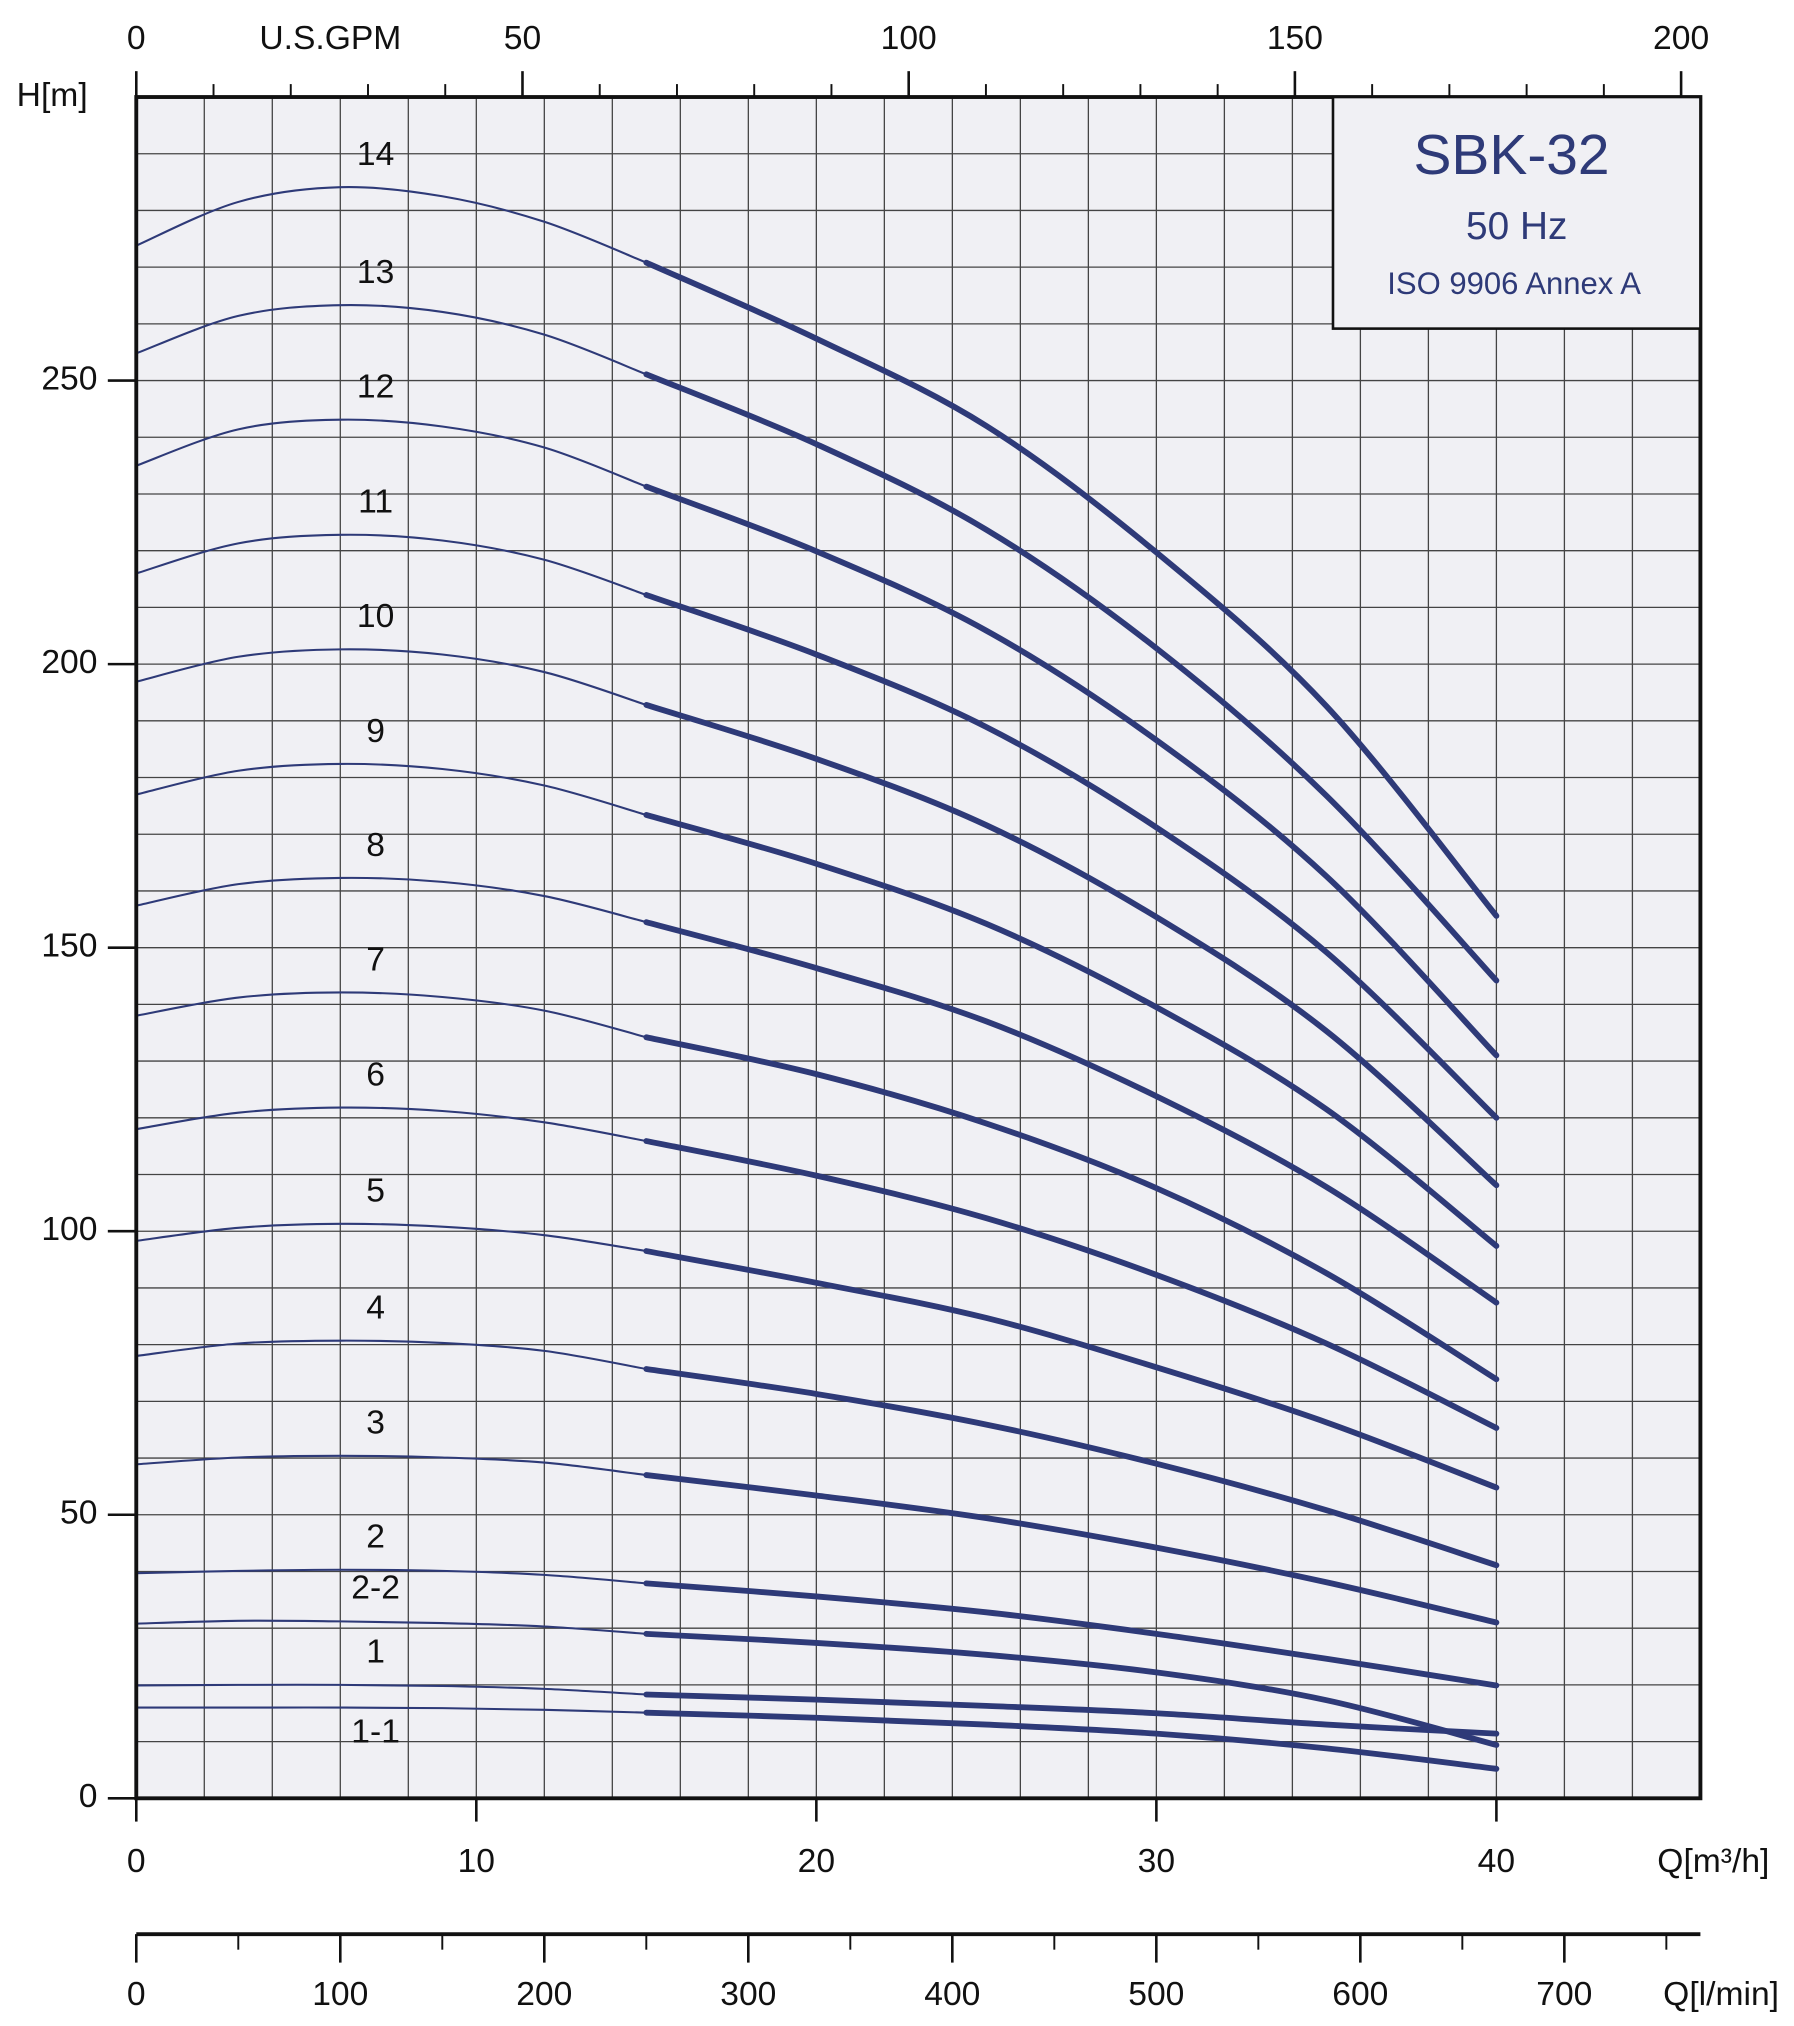  What do you see at coordinates (136, 1861) in the screenshot?
I see `x-tick-label: 0` at bounding box center [136, 1861].